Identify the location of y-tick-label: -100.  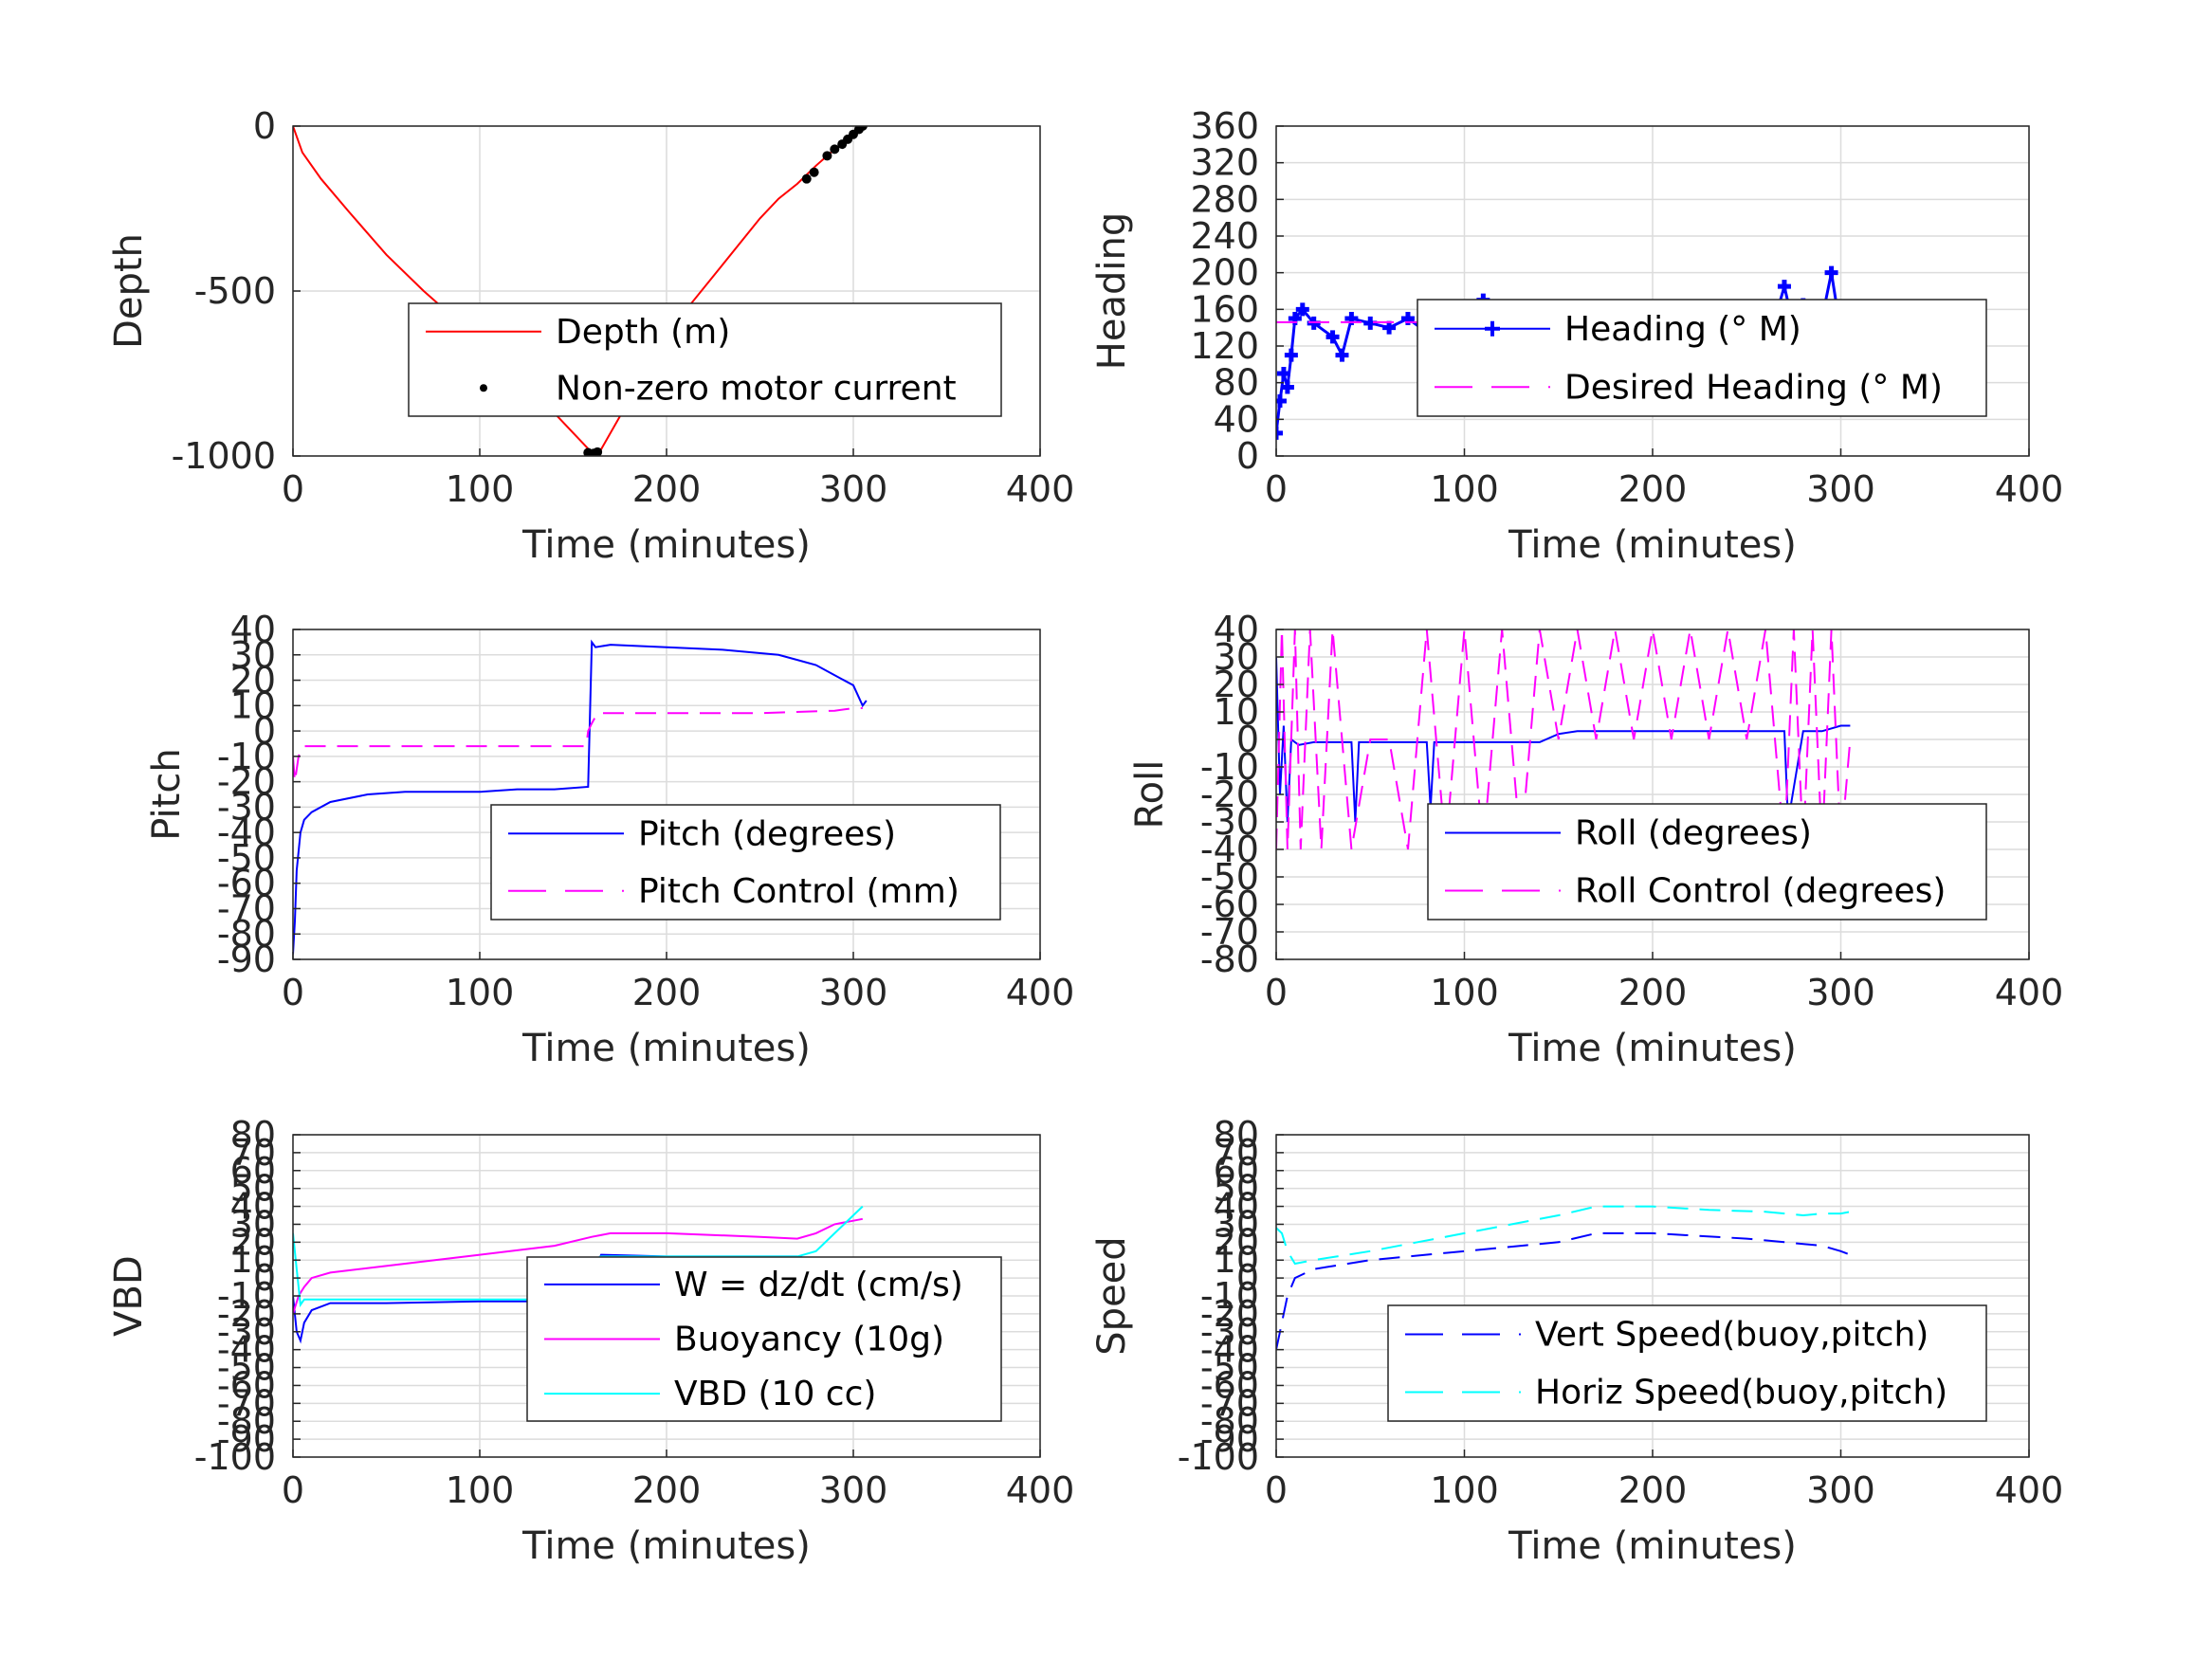
(235, 1457).